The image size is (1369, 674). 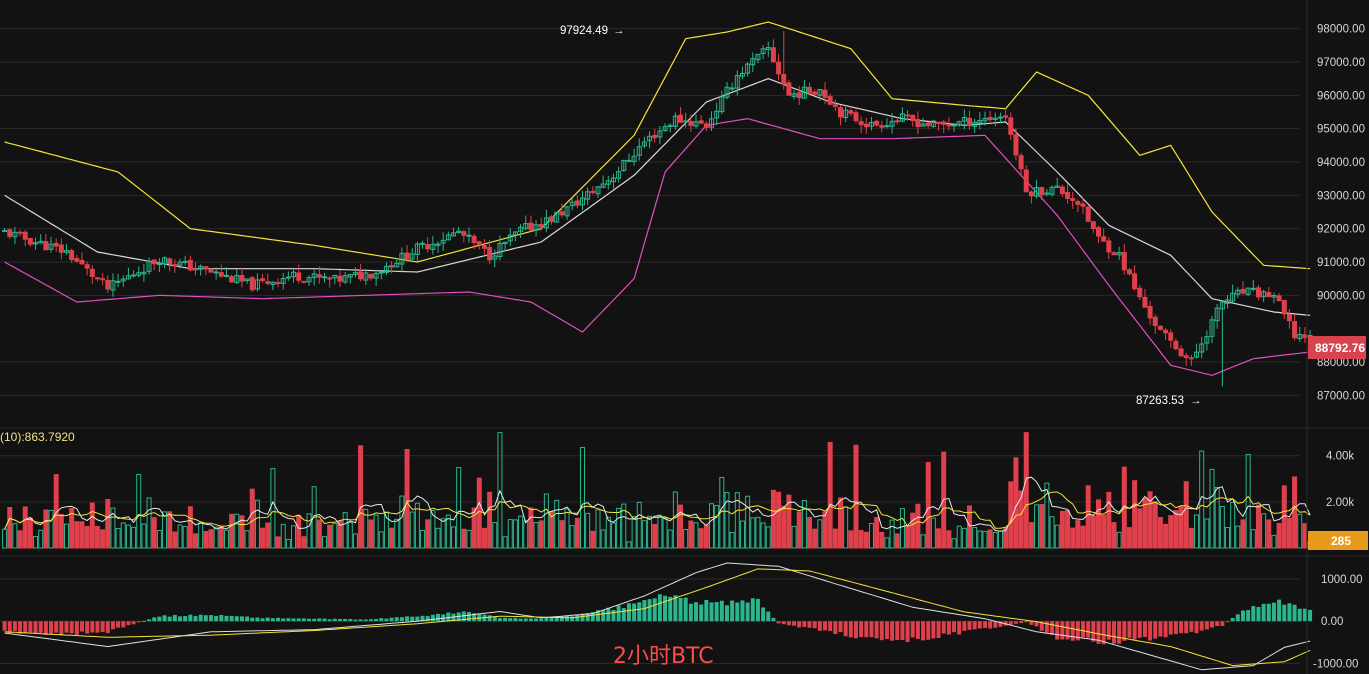 What do you see at coordinates (657, 504) in the screenshot?
I see `volume-ma5-line` at bounding box center [657, 504].